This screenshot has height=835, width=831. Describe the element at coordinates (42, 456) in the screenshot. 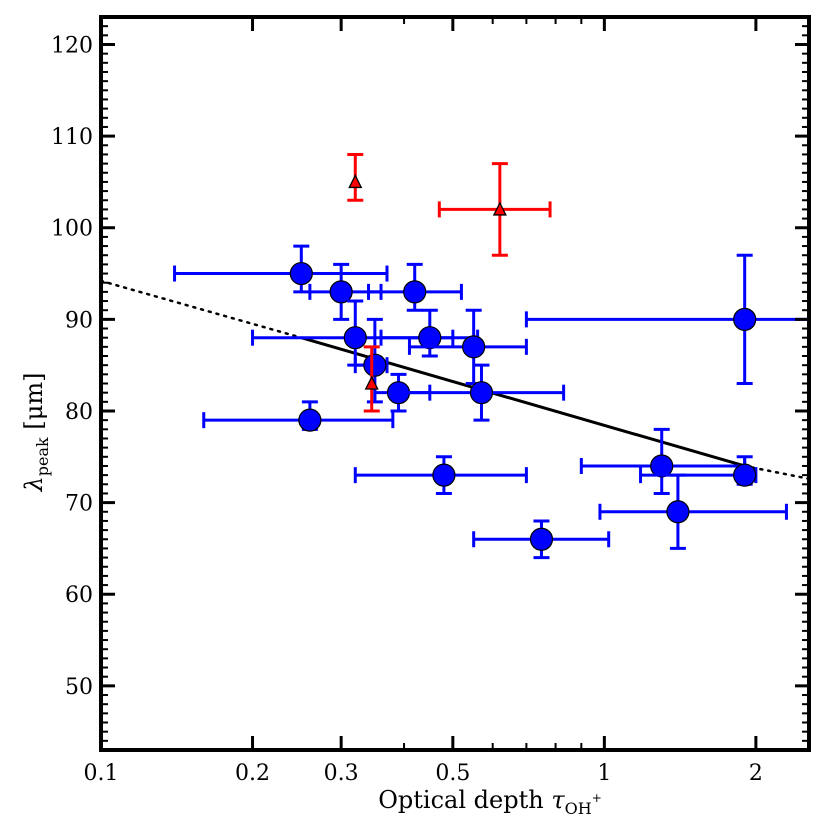

I see `y-axis-title-subscript: peak` at that location.